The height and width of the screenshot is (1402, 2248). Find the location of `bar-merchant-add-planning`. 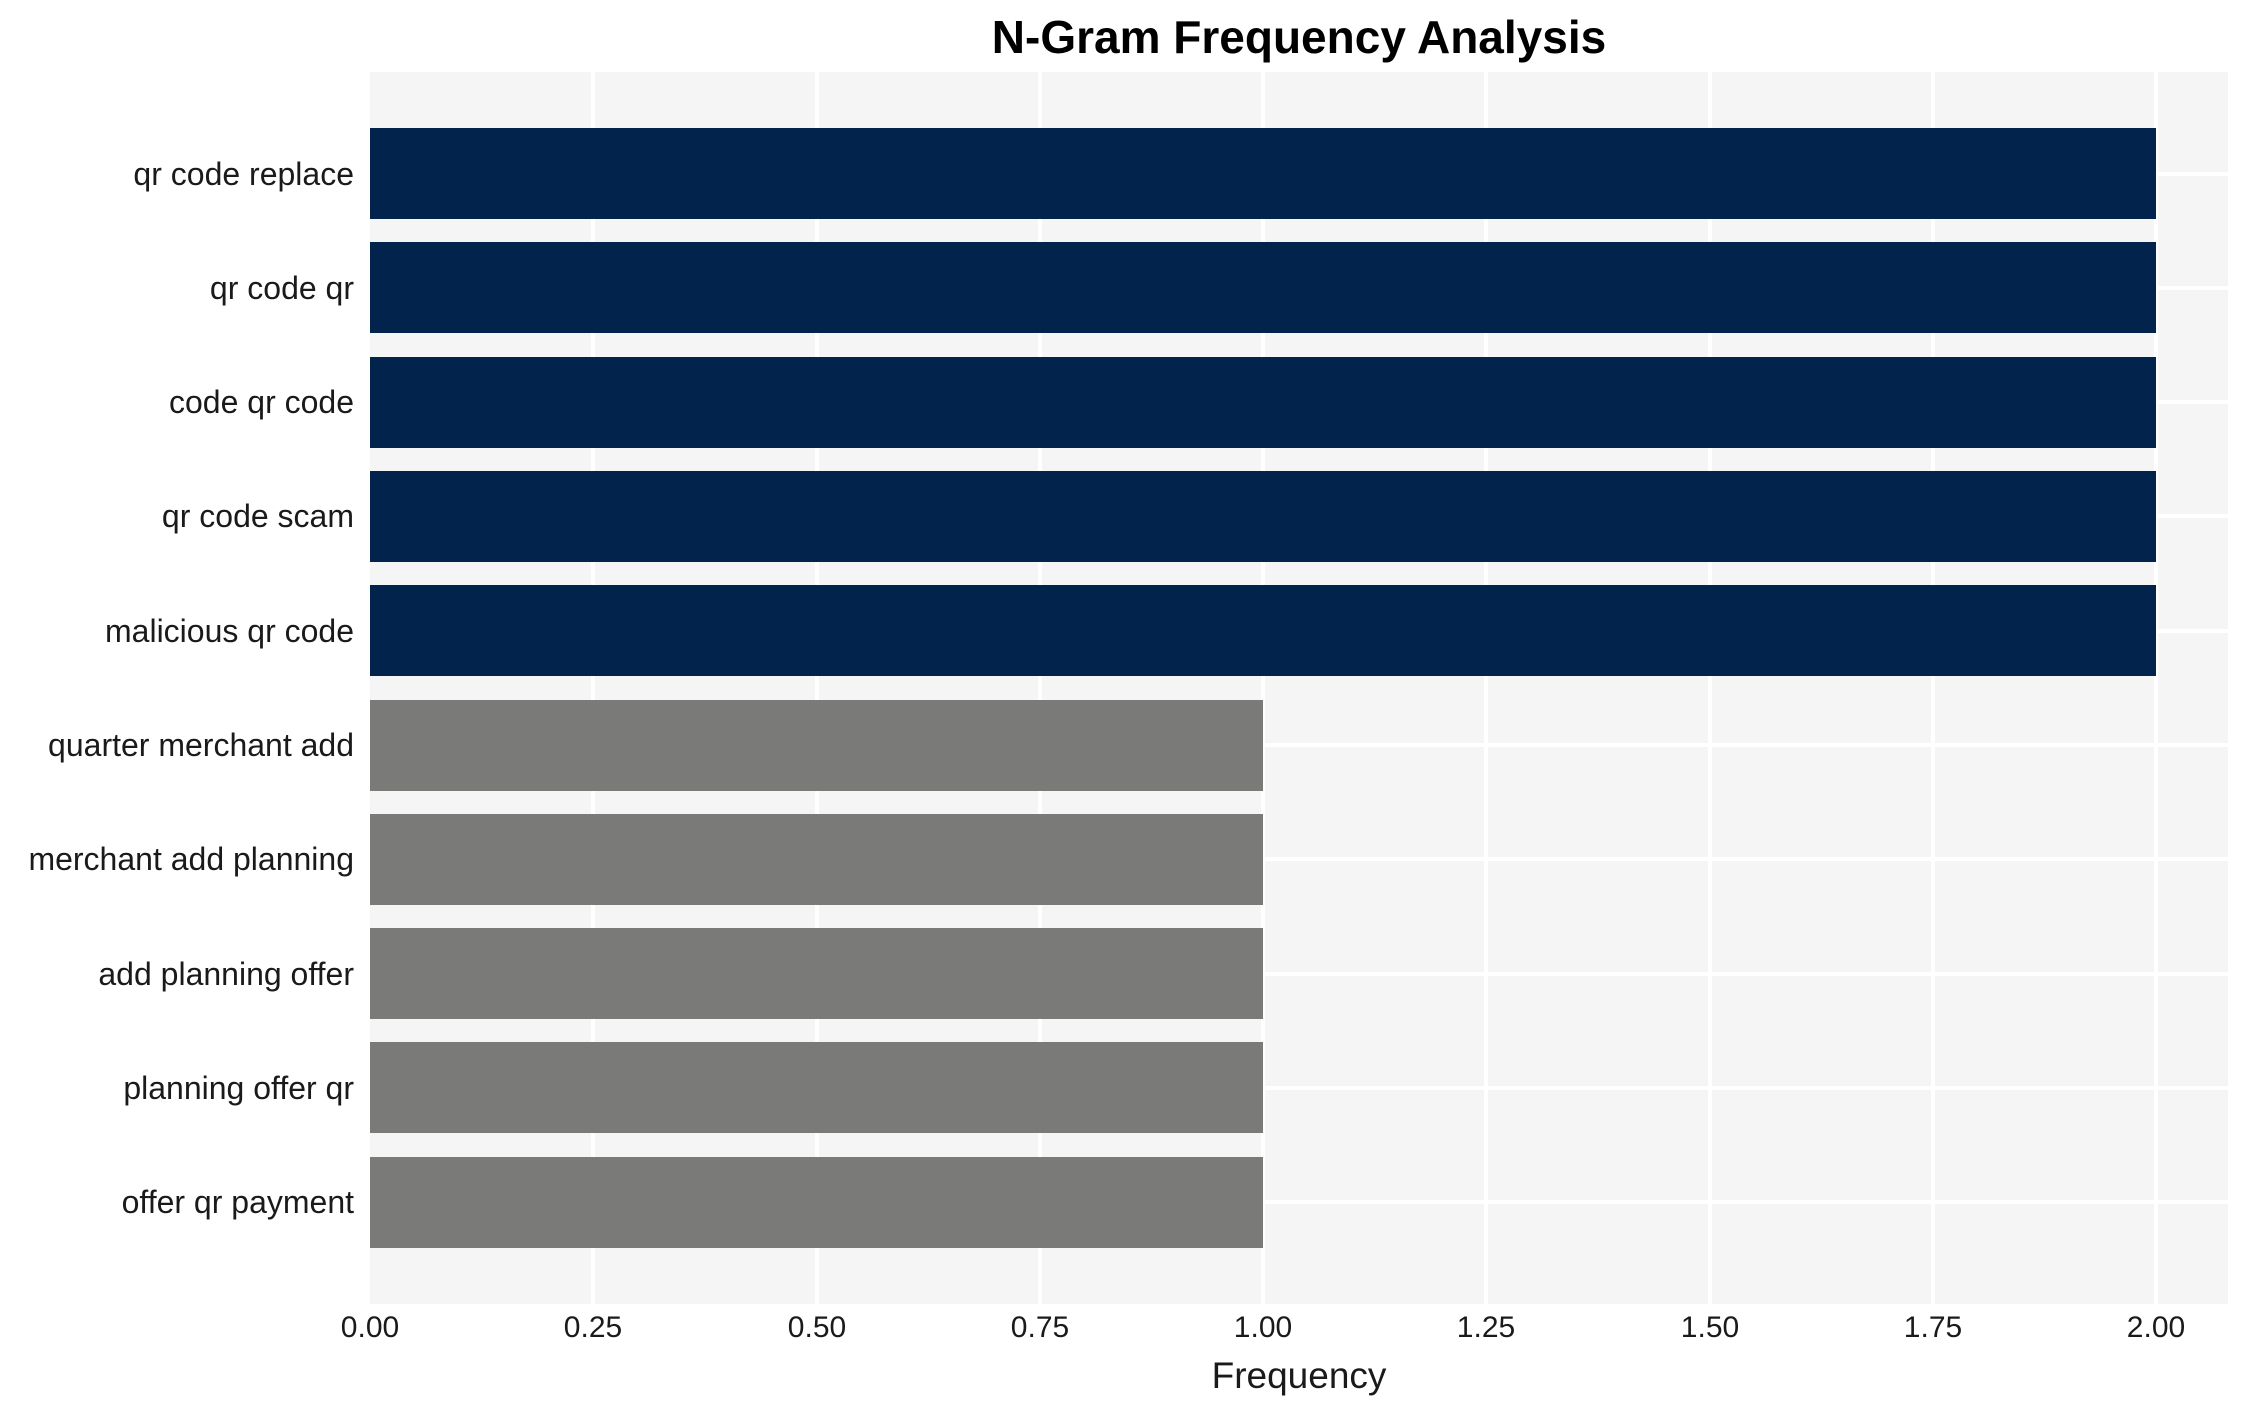

bar-merchant-add-planning is located at coordinates (816, 859).